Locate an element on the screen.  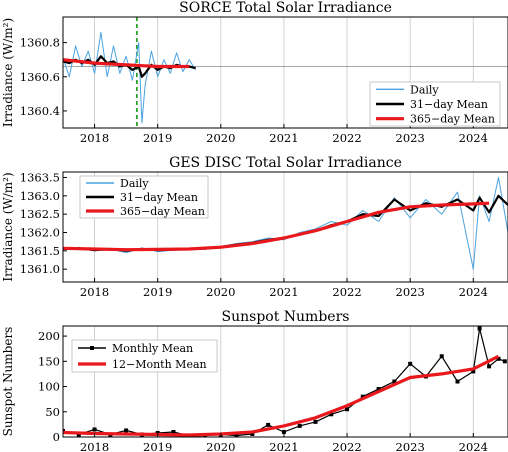
y-tick-label: 1361.0 is located at coordinates (40, 269).